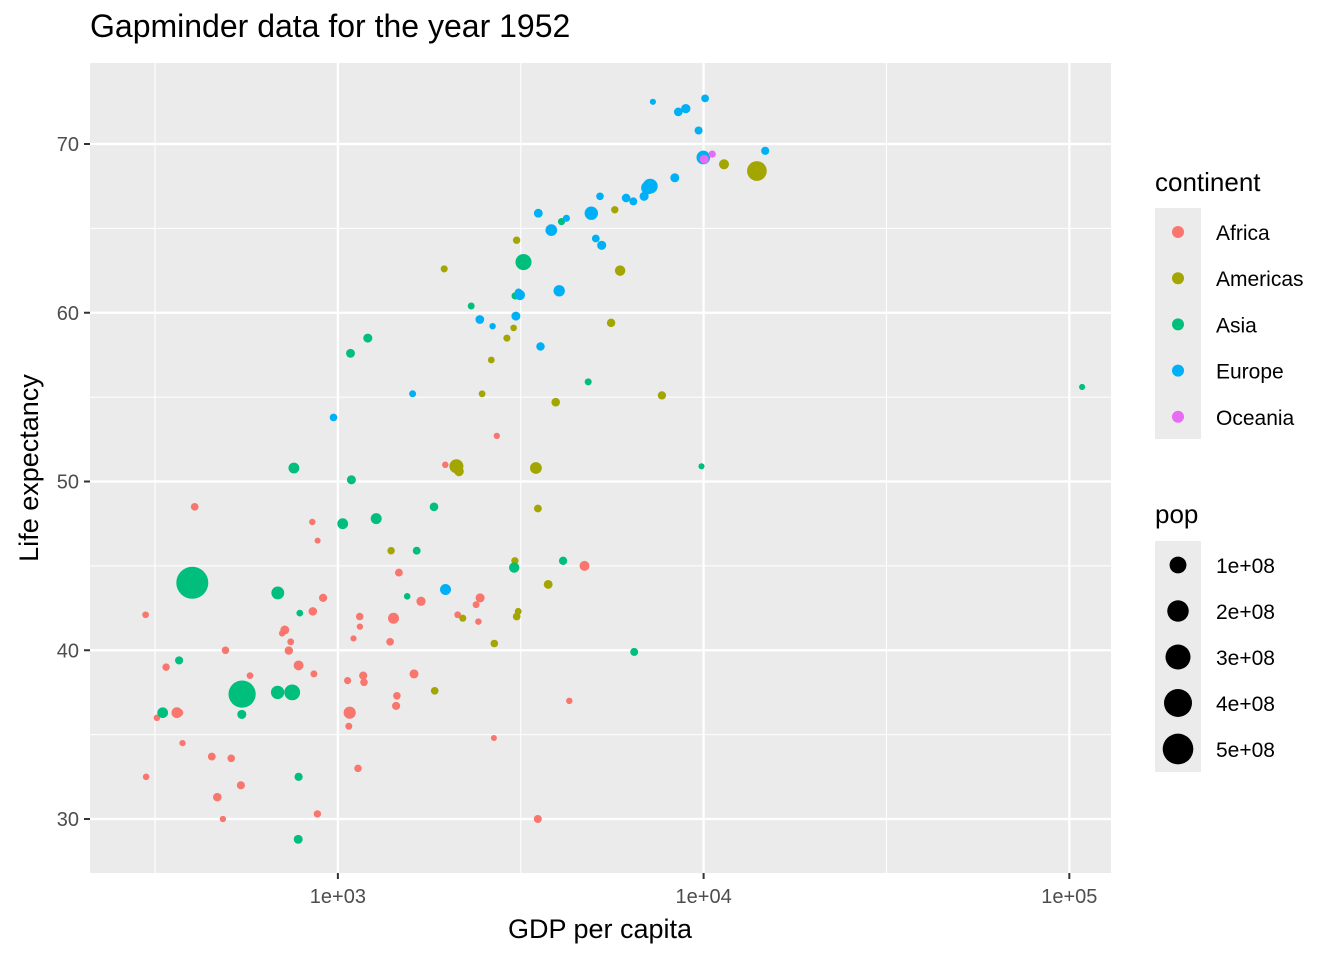 The width and height of the screenshot is (1344, 960). What do you see at coordinates (68, 483) in the screenshot?
I see `y-tick-label: 50` at bounding box center [68, 483].